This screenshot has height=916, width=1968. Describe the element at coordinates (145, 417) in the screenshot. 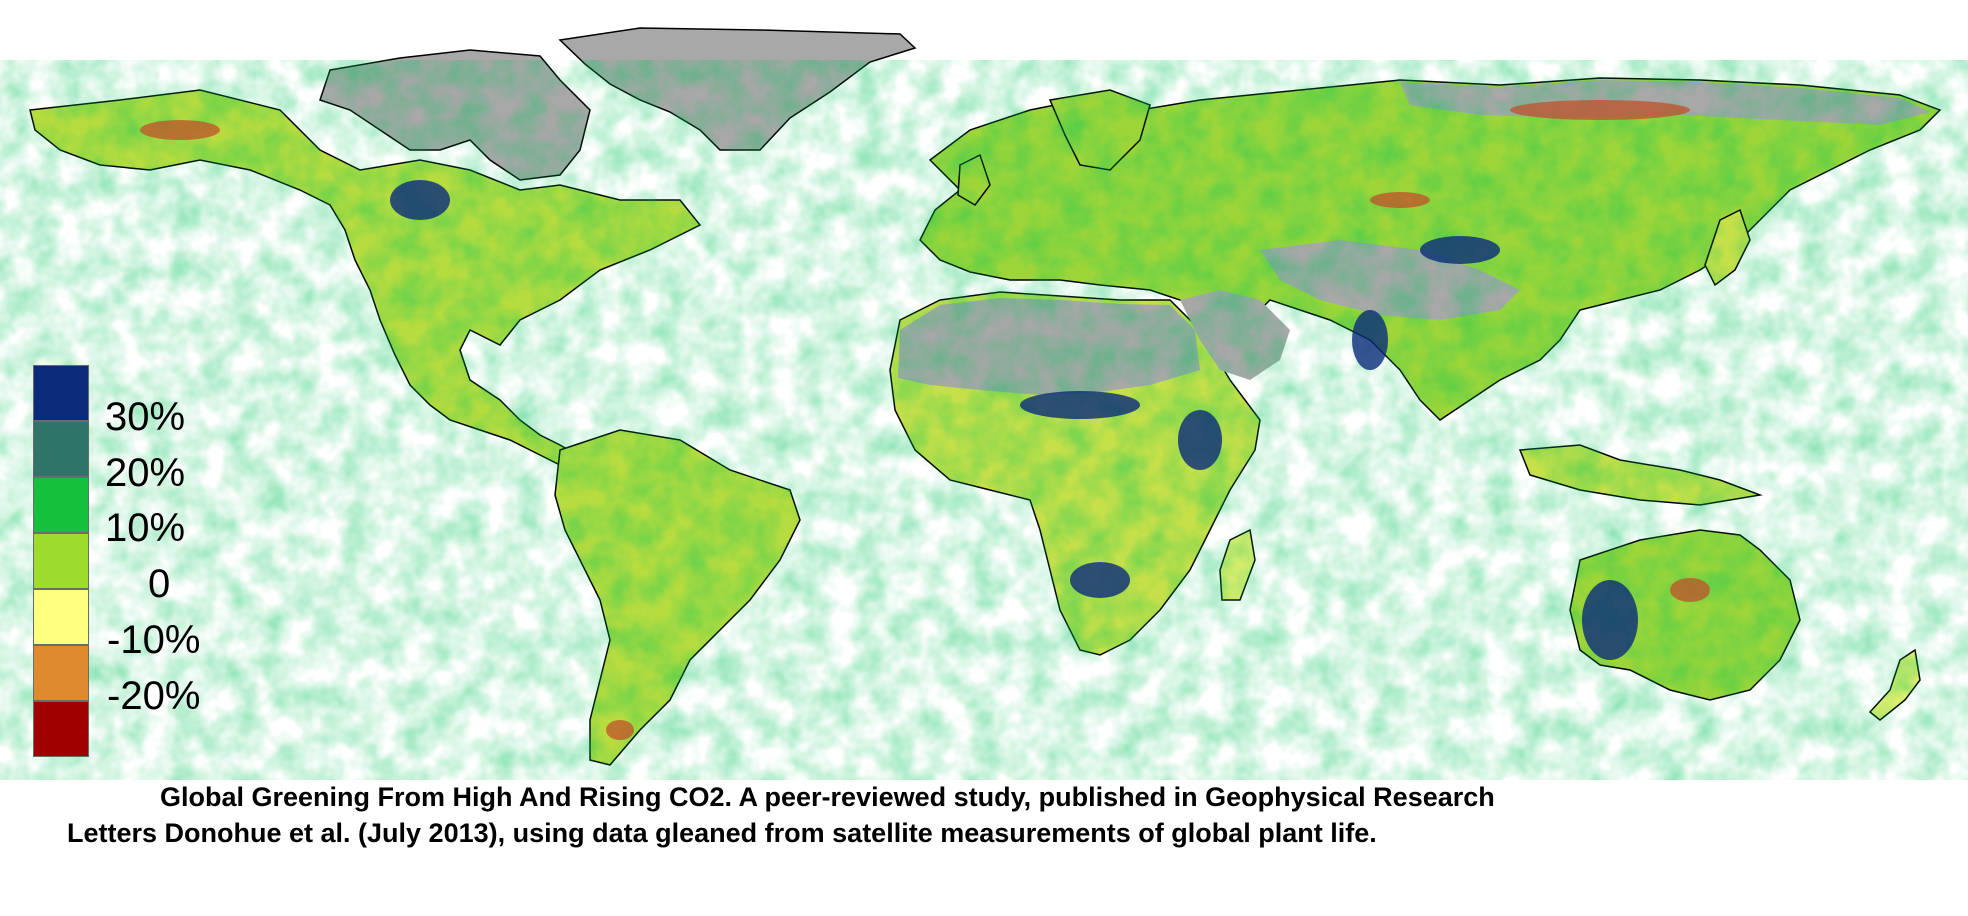

I see `legend-tick-30: 30%` at that location.